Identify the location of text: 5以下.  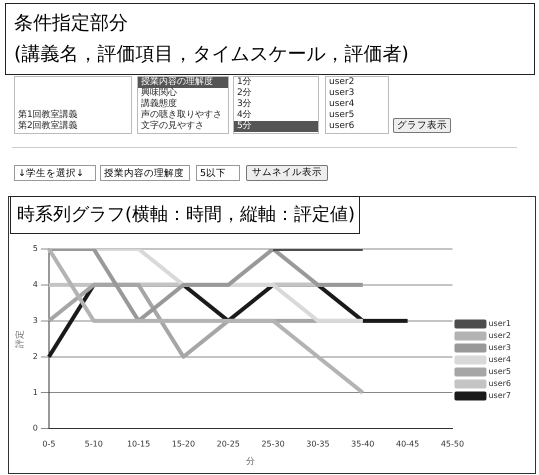
(218, 173).